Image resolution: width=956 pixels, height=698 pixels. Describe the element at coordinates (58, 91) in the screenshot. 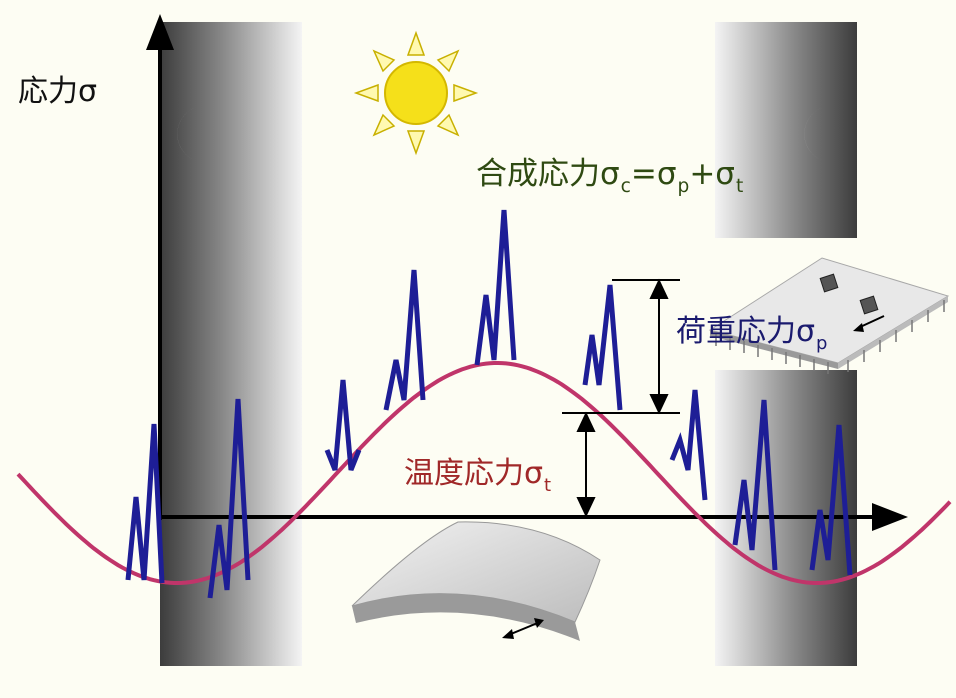

I see `stress-axis-label: 応力σ` at that location.